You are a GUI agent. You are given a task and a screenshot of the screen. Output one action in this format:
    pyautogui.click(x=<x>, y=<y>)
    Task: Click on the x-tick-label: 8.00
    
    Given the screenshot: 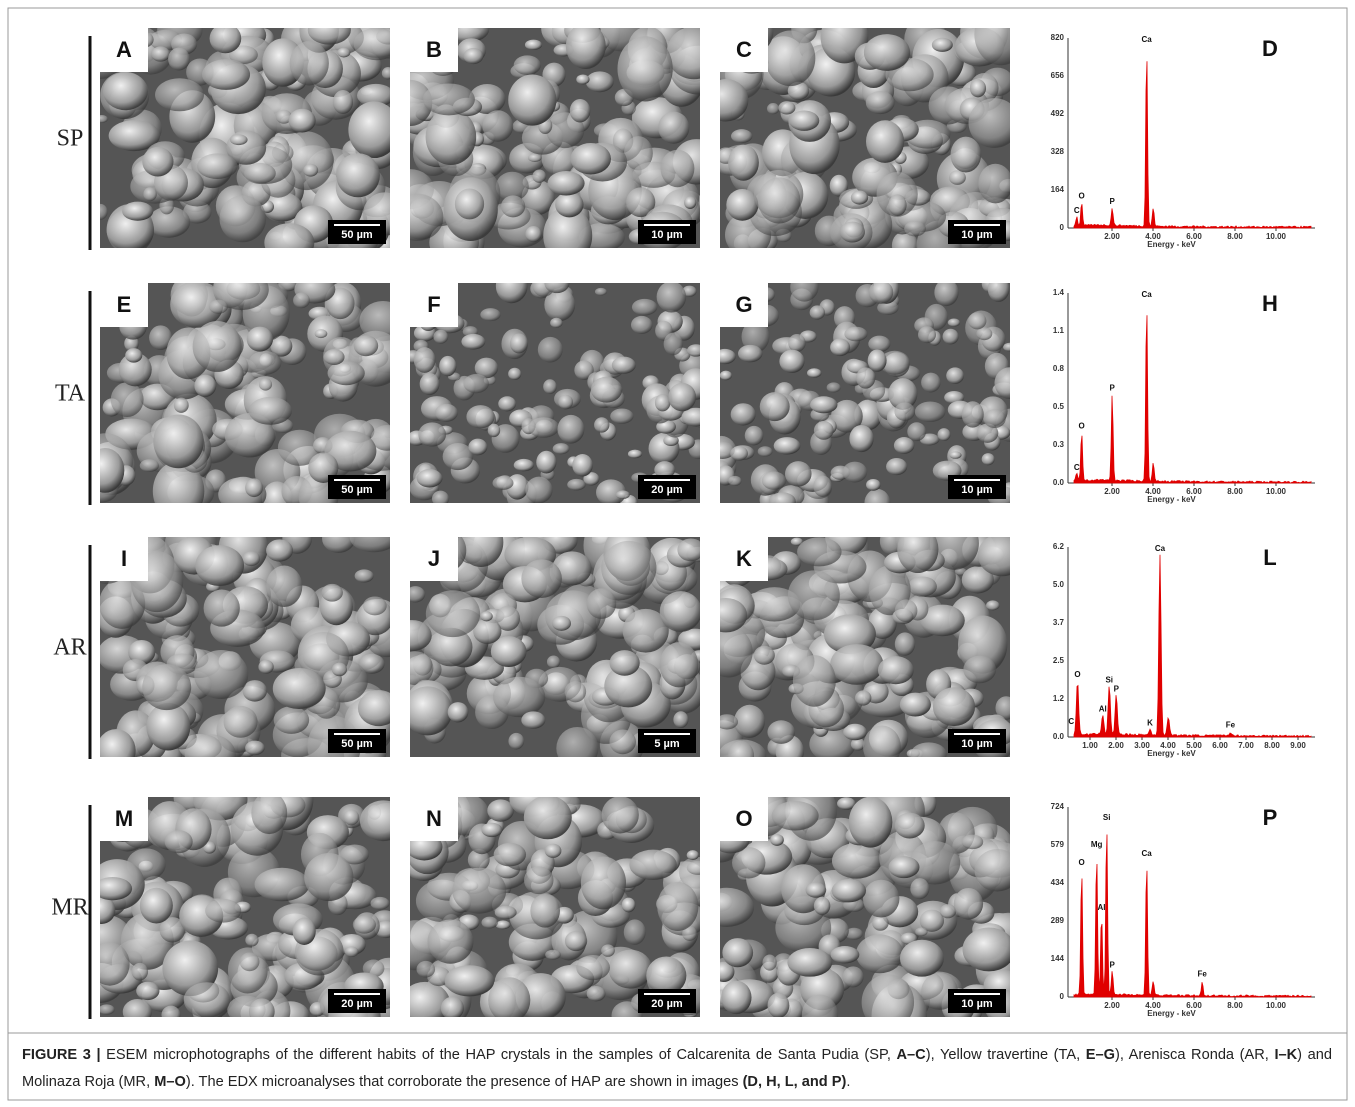 What is the action you would take?
    pyautogui.click(x=1235, y=236)
    